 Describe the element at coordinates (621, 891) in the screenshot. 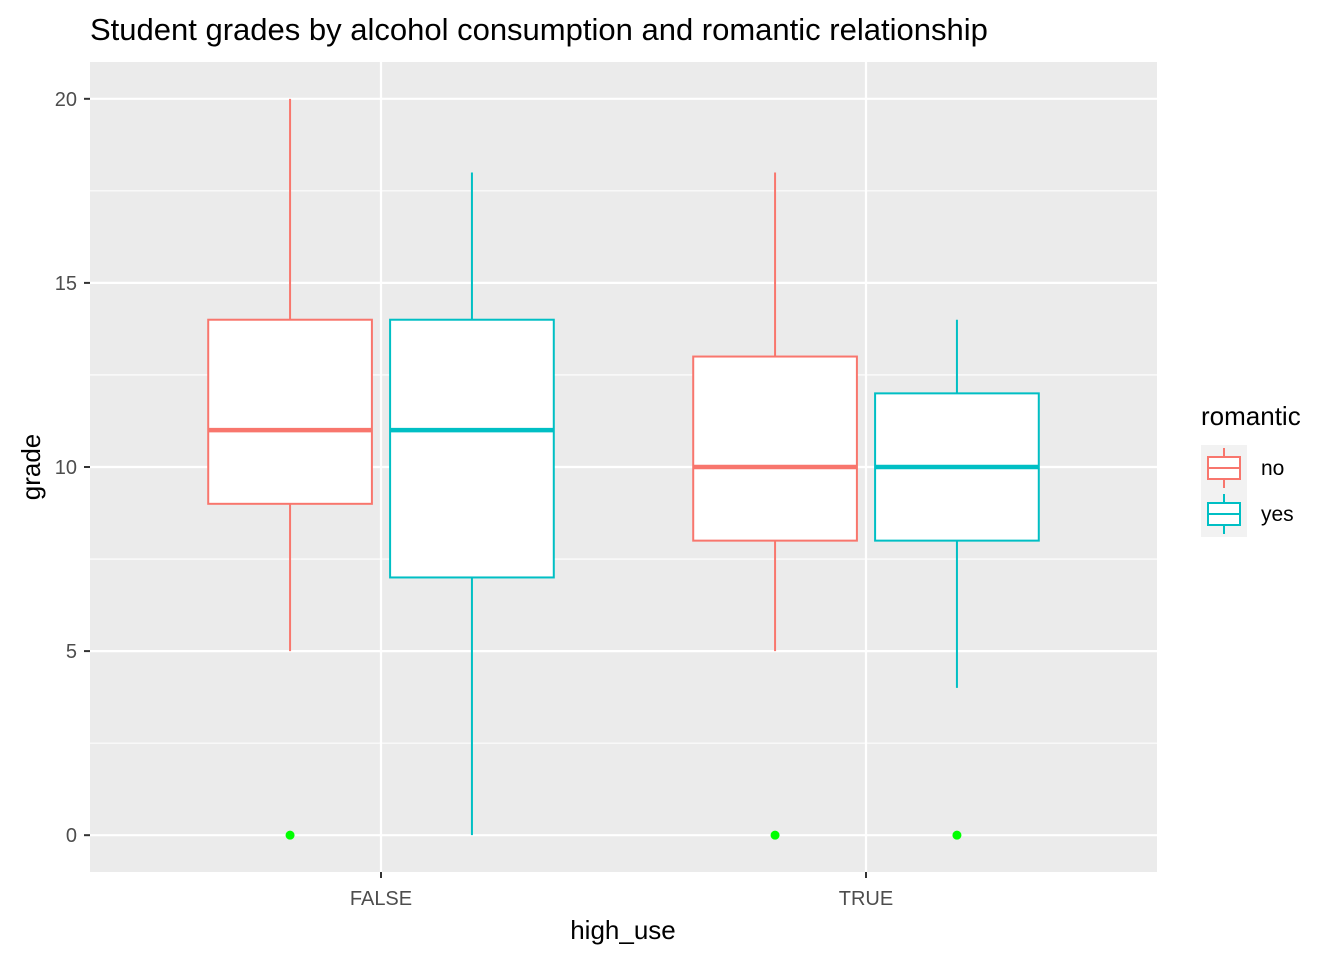

I see `x-axis: FALSE TRUE` at that location.